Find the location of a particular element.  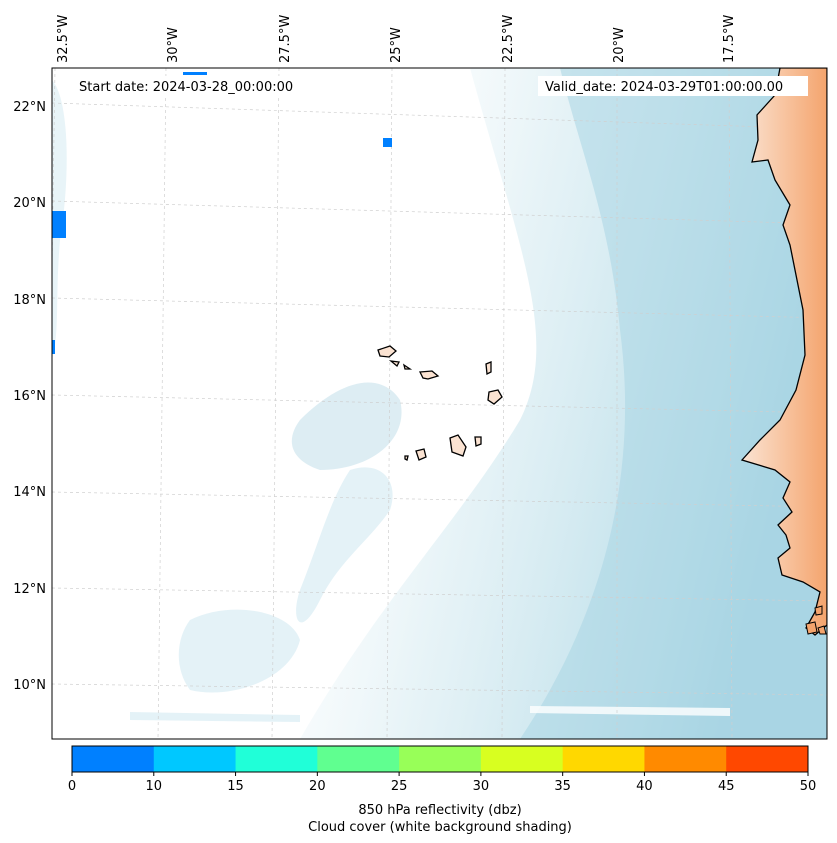

colorbar-tick-label: 25 is located at coordinates (399, 786).